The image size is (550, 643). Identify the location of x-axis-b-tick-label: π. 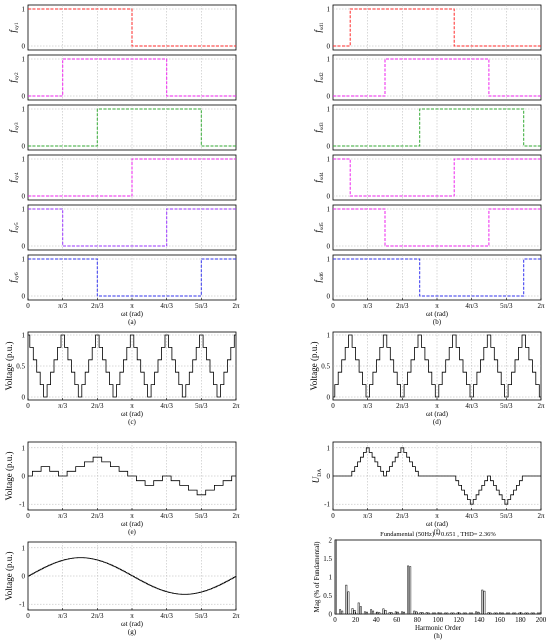
(437, 306).